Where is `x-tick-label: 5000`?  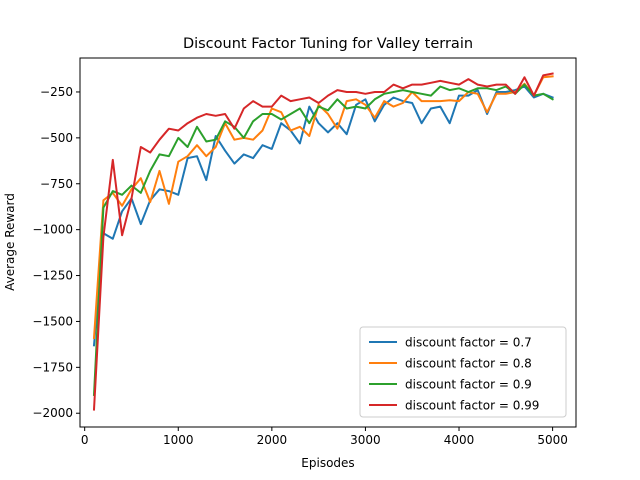 x-tick-label: 5000 is located at coordinates (552, 440).